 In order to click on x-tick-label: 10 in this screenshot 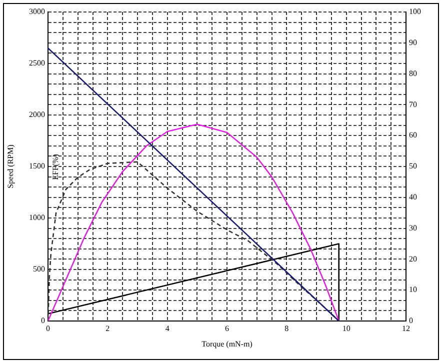, I will do `click(346, 328)`.